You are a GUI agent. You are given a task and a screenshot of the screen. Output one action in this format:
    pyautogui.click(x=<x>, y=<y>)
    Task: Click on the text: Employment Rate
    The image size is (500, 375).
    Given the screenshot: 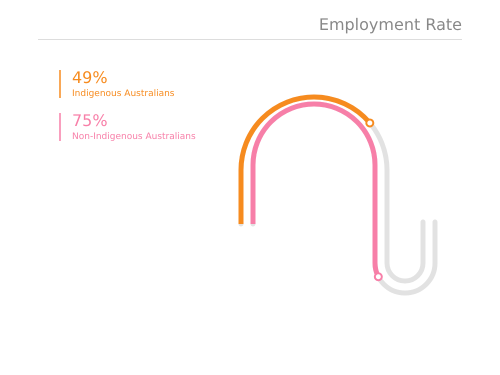 What is the action you would take?
    pyautogui.click(x=390, y=24)
    